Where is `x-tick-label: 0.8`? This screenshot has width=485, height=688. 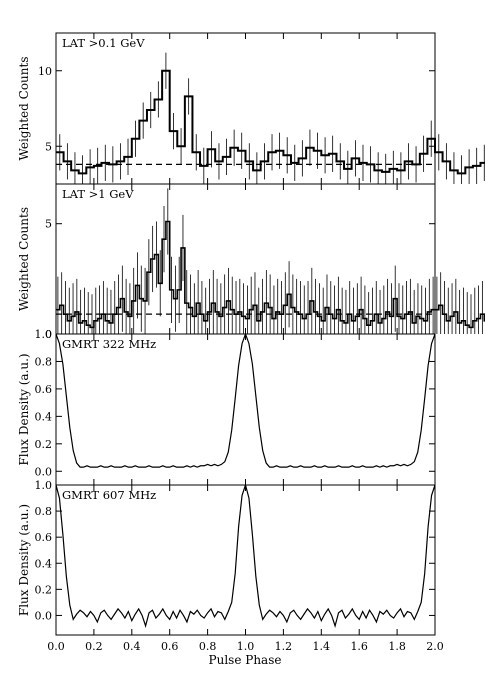 x-tick-label: 0.8 is located at coordinates (208, 646).